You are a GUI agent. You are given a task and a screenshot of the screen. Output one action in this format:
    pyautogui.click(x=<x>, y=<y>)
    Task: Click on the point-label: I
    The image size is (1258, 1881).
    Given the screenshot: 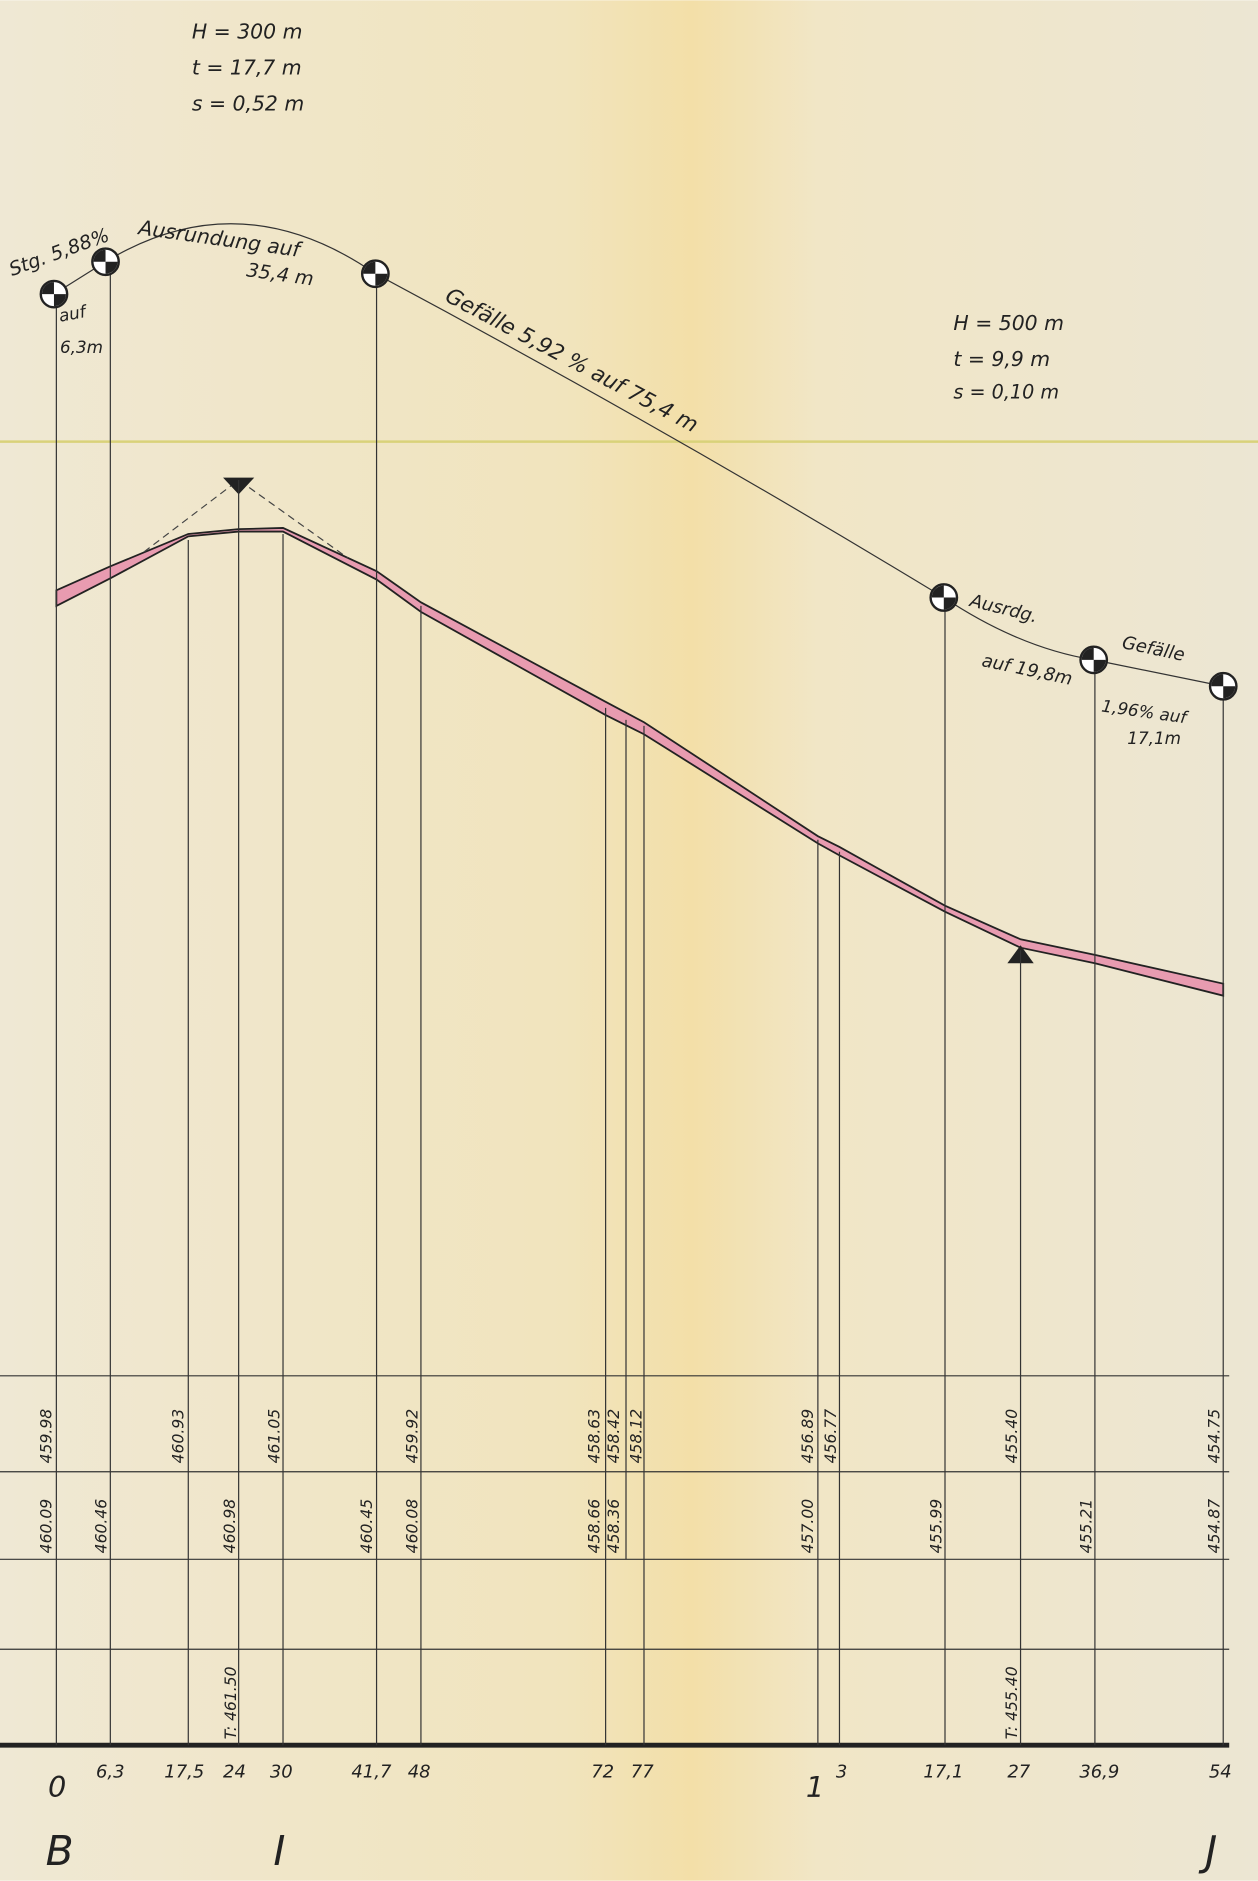 What is the action you would take?
    pyautogui.click(x=279, y=1851)
    